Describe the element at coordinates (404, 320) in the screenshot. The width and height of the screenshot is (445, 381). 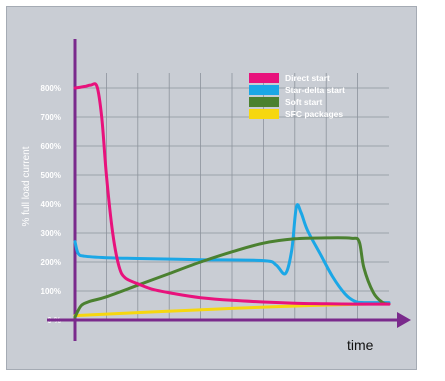
I see `x-axis-arrow-icon` at that location.